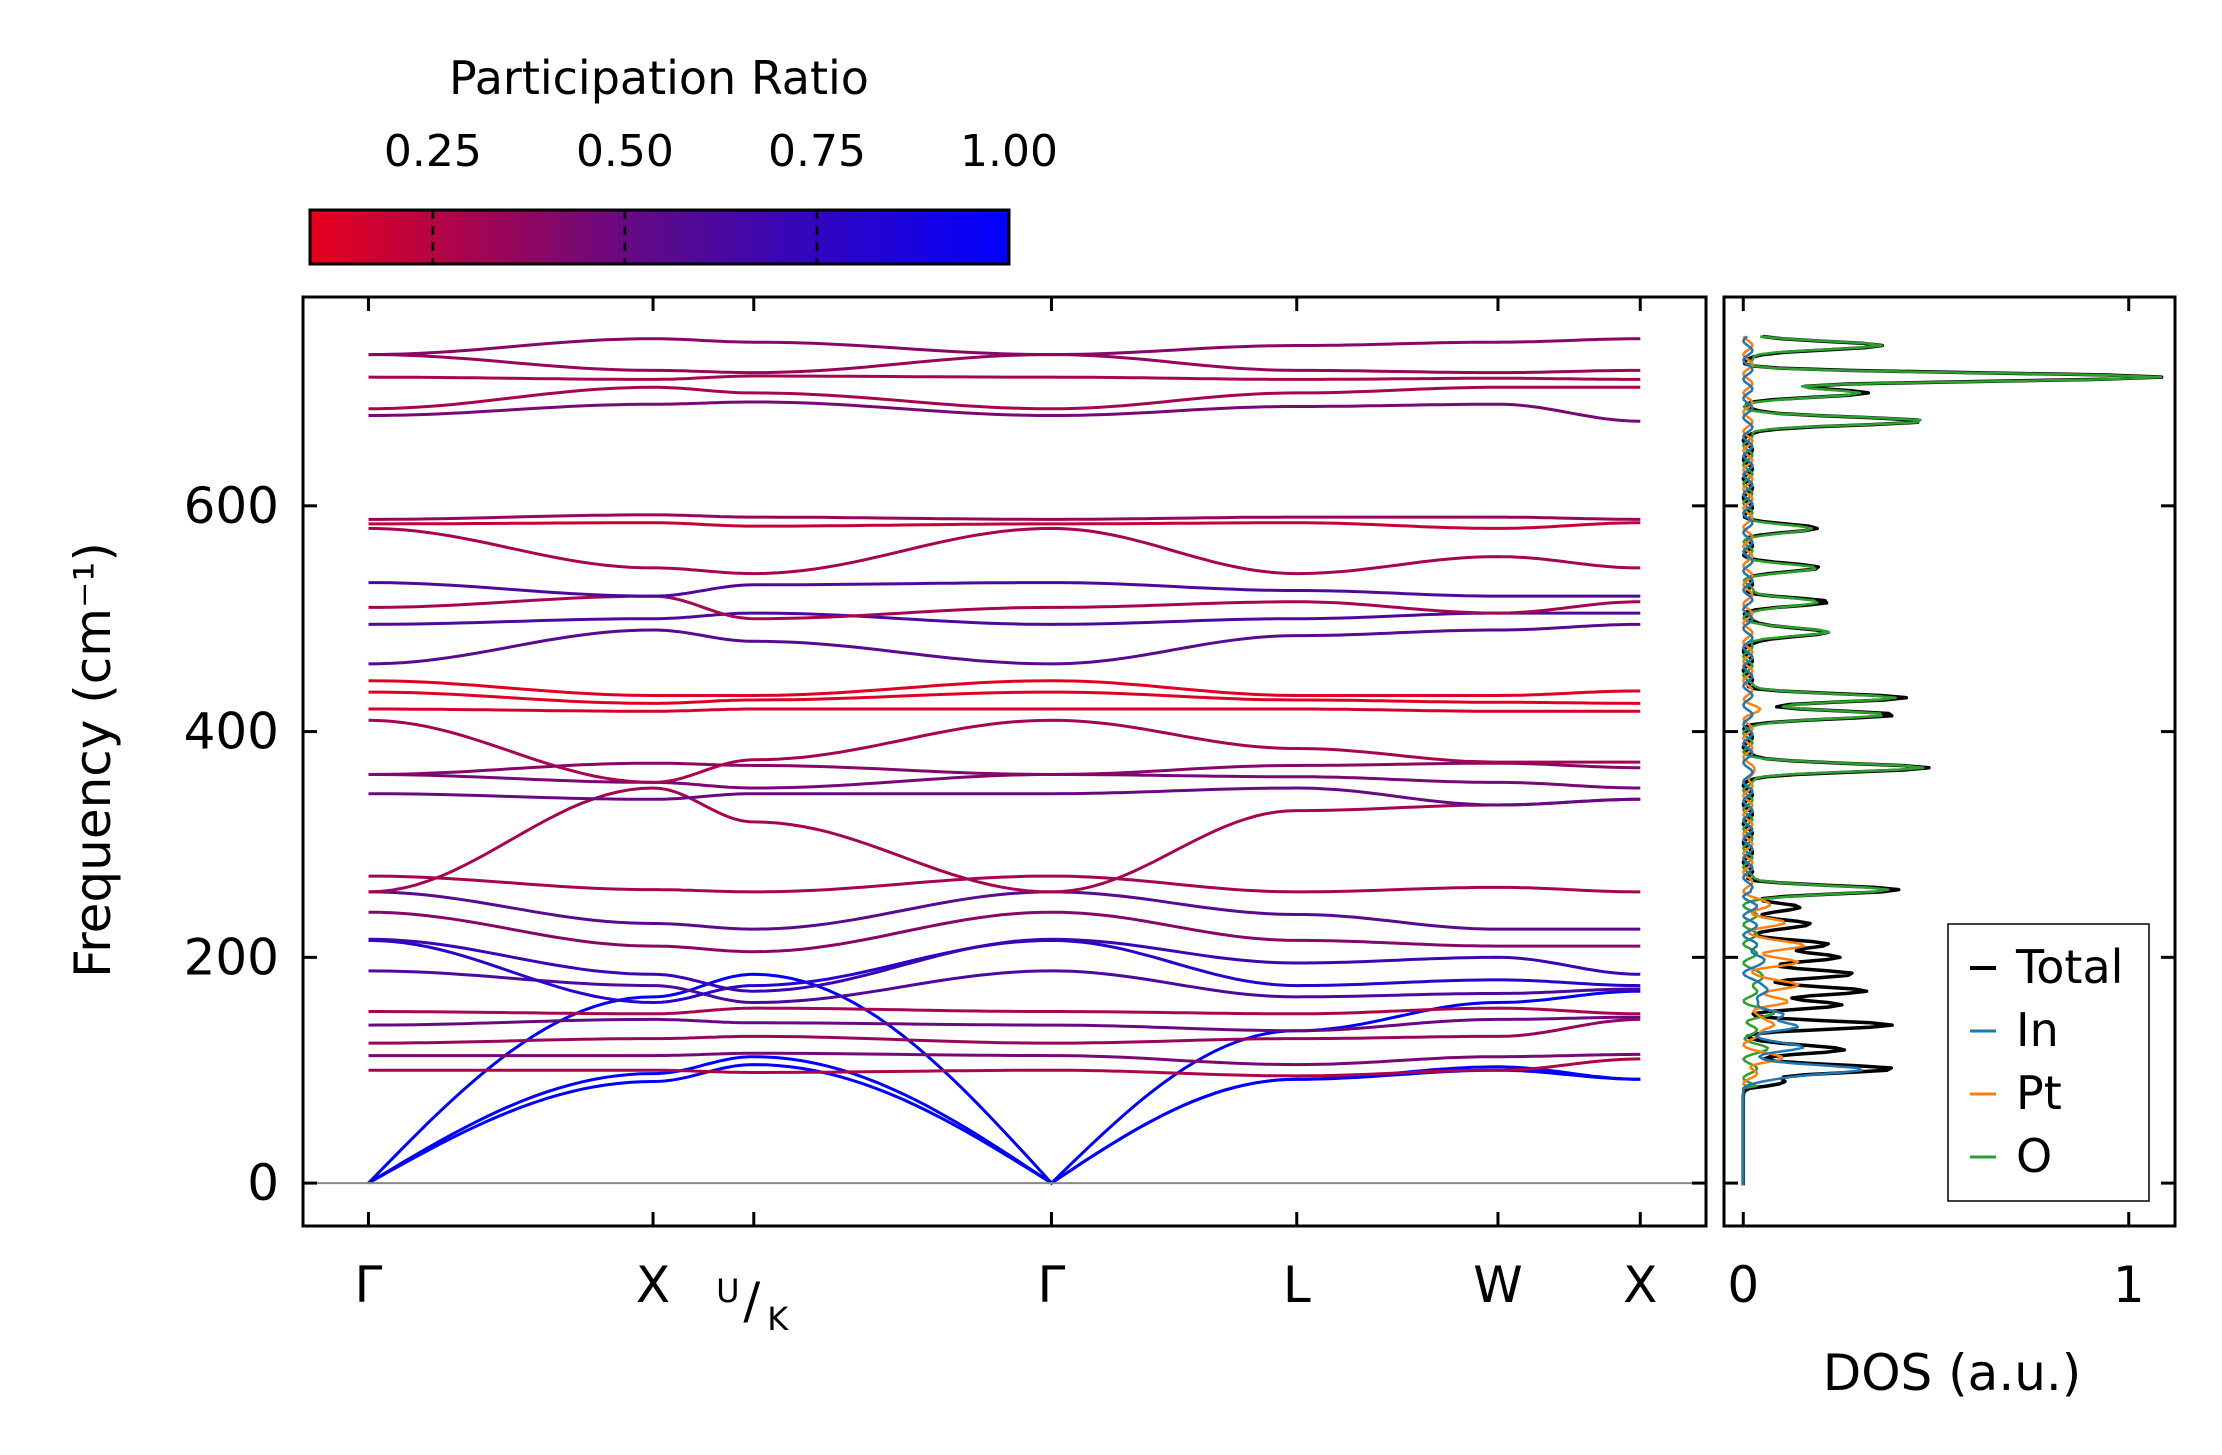 The image size is (2222, 1455). Describe the element at coordinates (231, 732) in the screenshot. I see `band-y-tick-label: 400` at that location.